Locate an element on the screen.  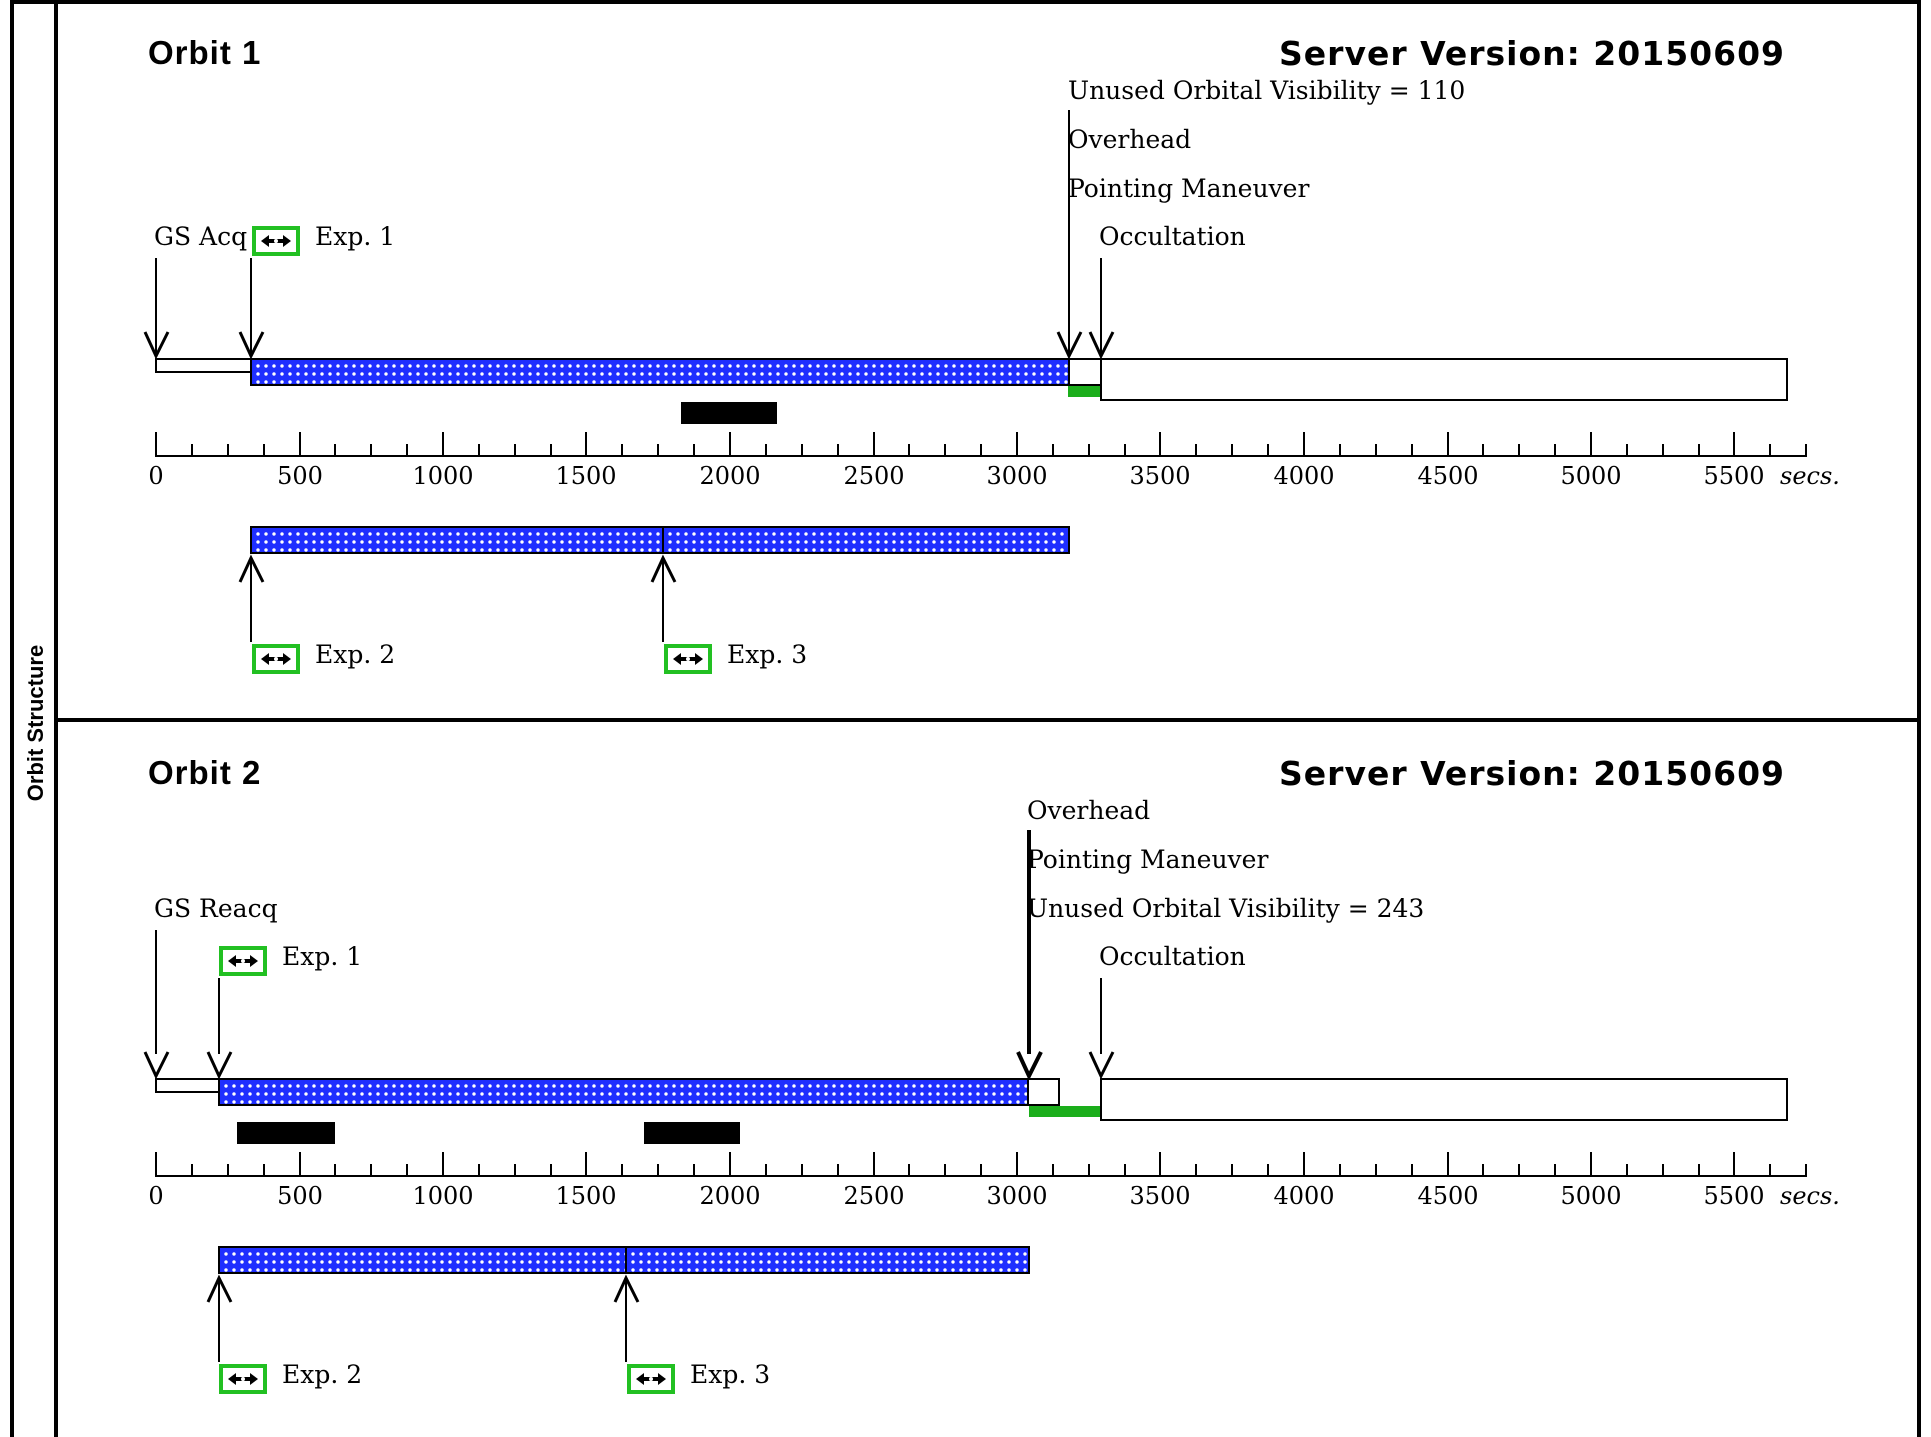
unused-visibility-label: Unused Orbital Visibility = 243 is located at coordinates (1226, 908).